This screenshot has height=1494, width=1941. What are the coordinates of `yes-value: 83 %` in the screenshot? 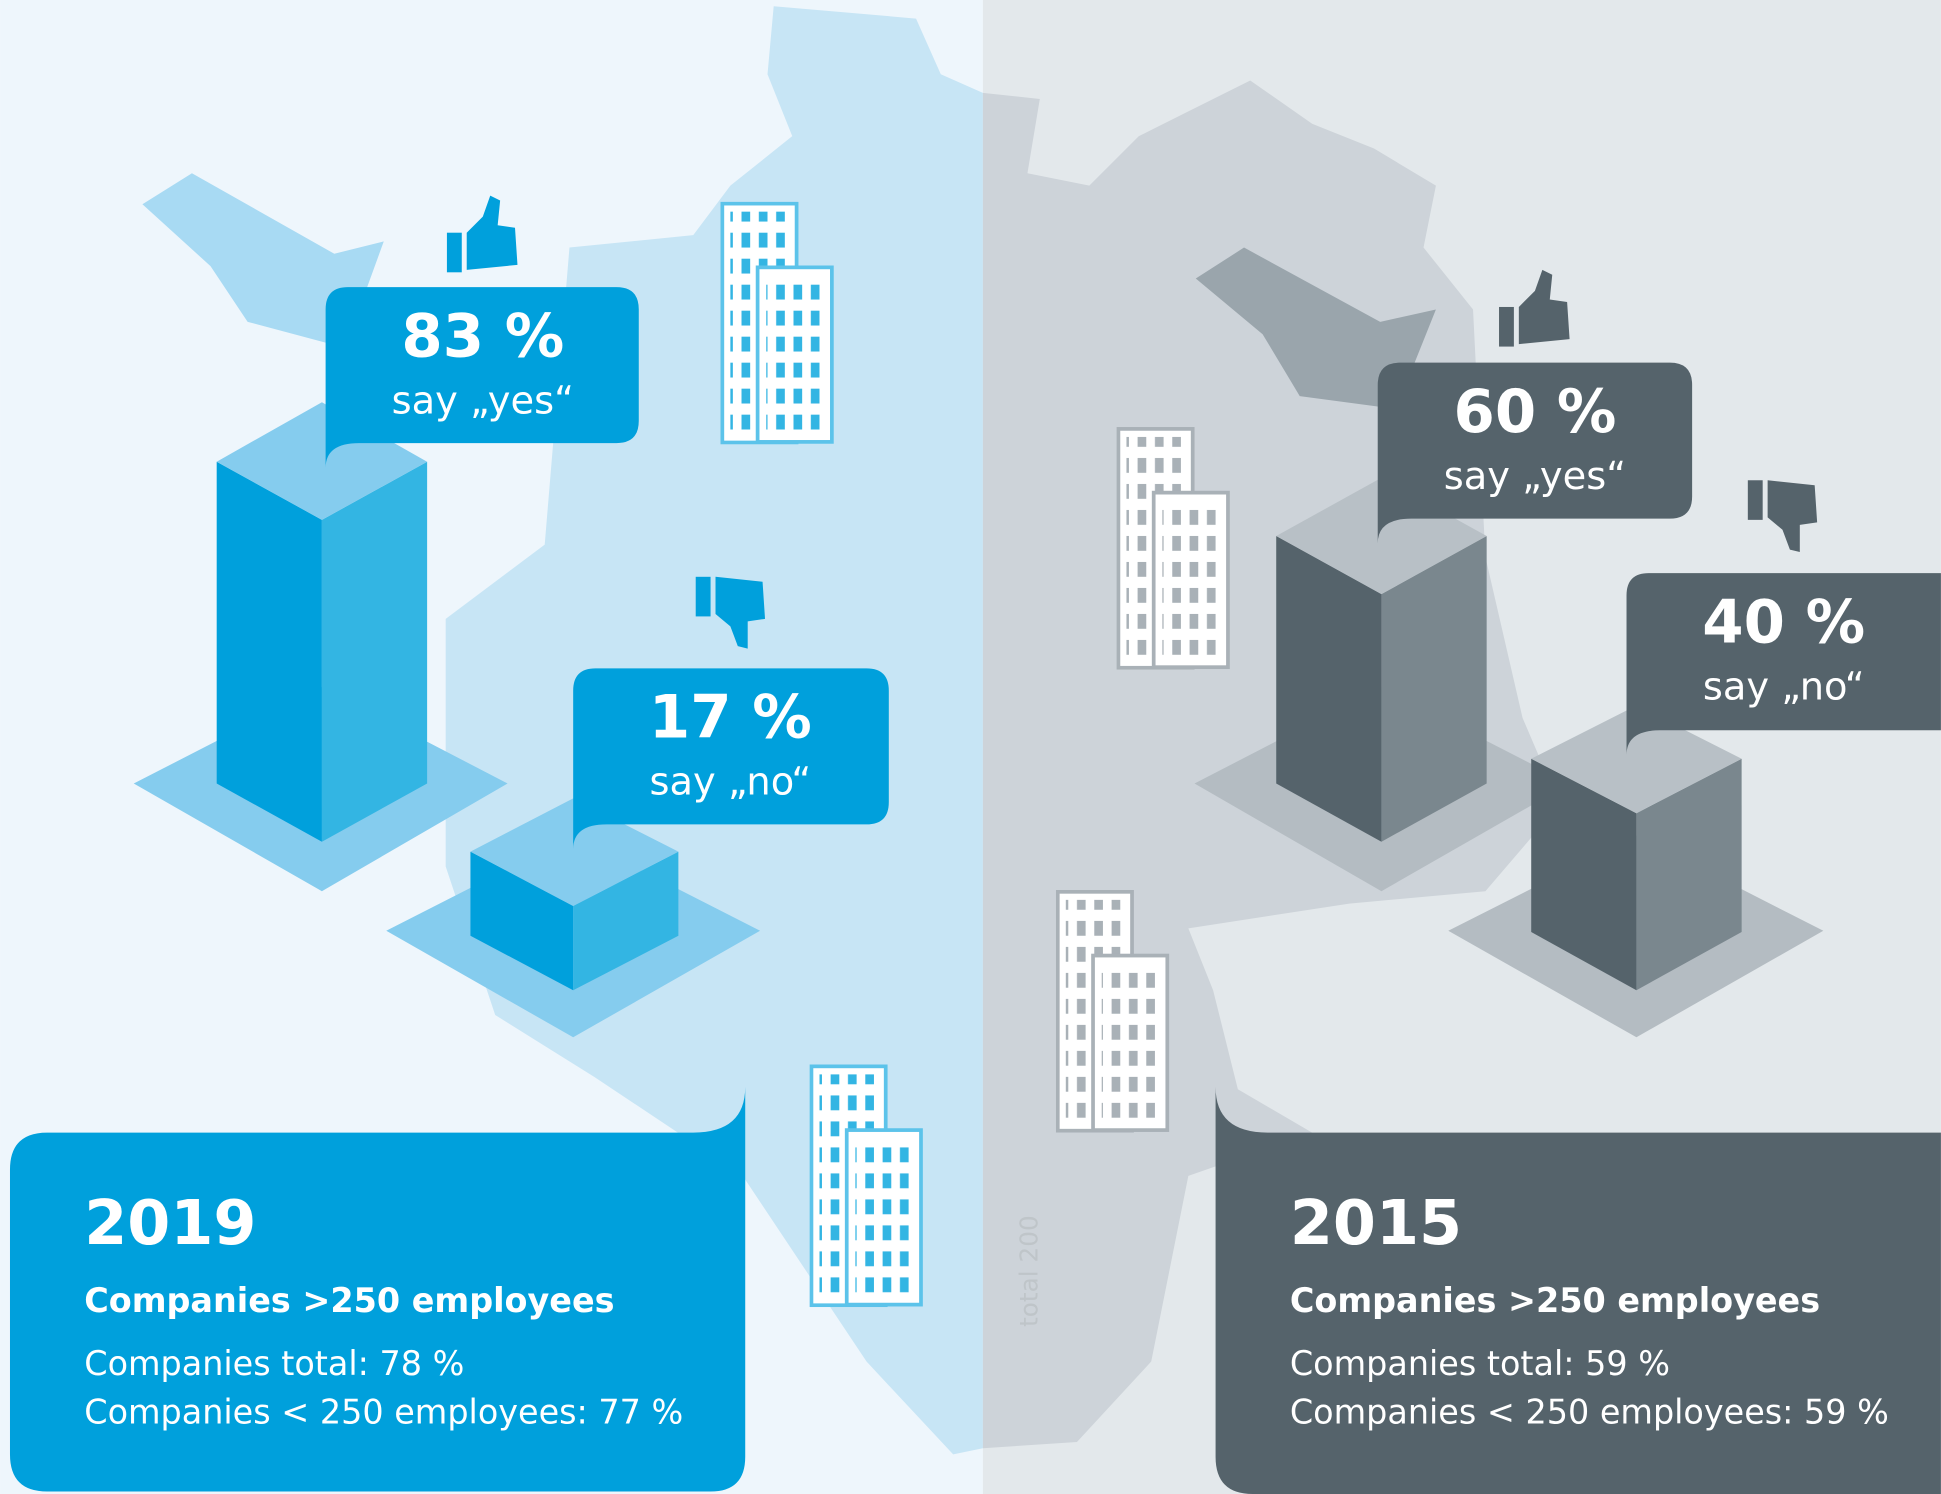 It's located at (482, 336).